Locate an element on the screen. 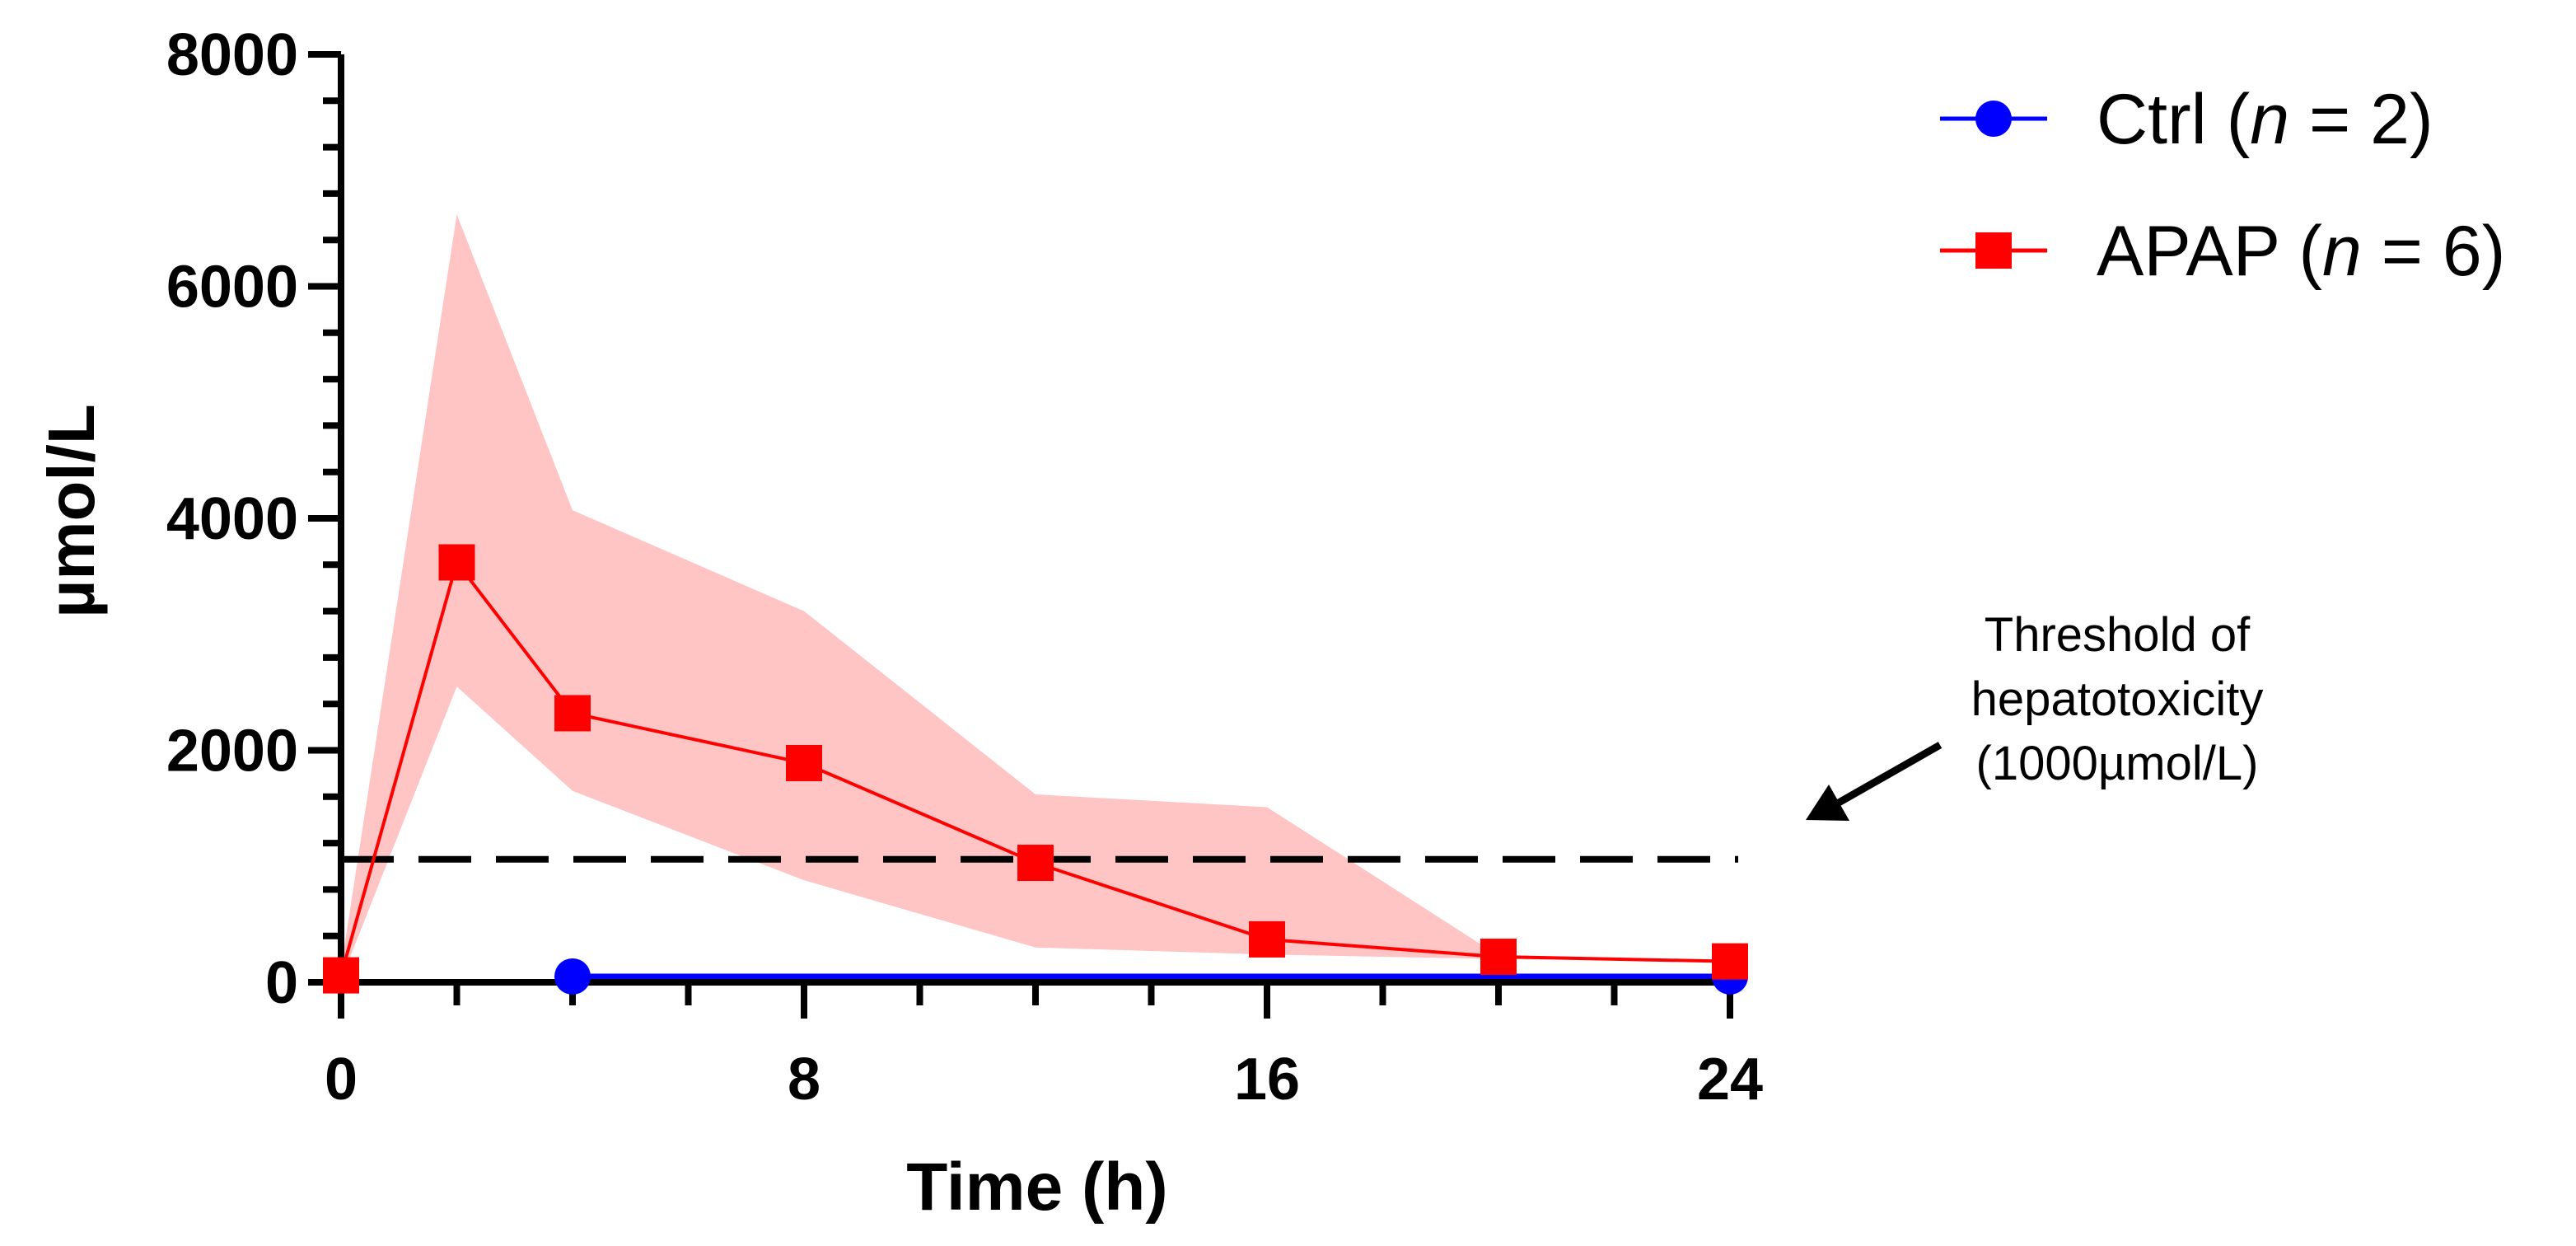 This screenshot has width=2576, height=1246. annotation-line: hepatotoxicity is located at coordinates (2117, 699).